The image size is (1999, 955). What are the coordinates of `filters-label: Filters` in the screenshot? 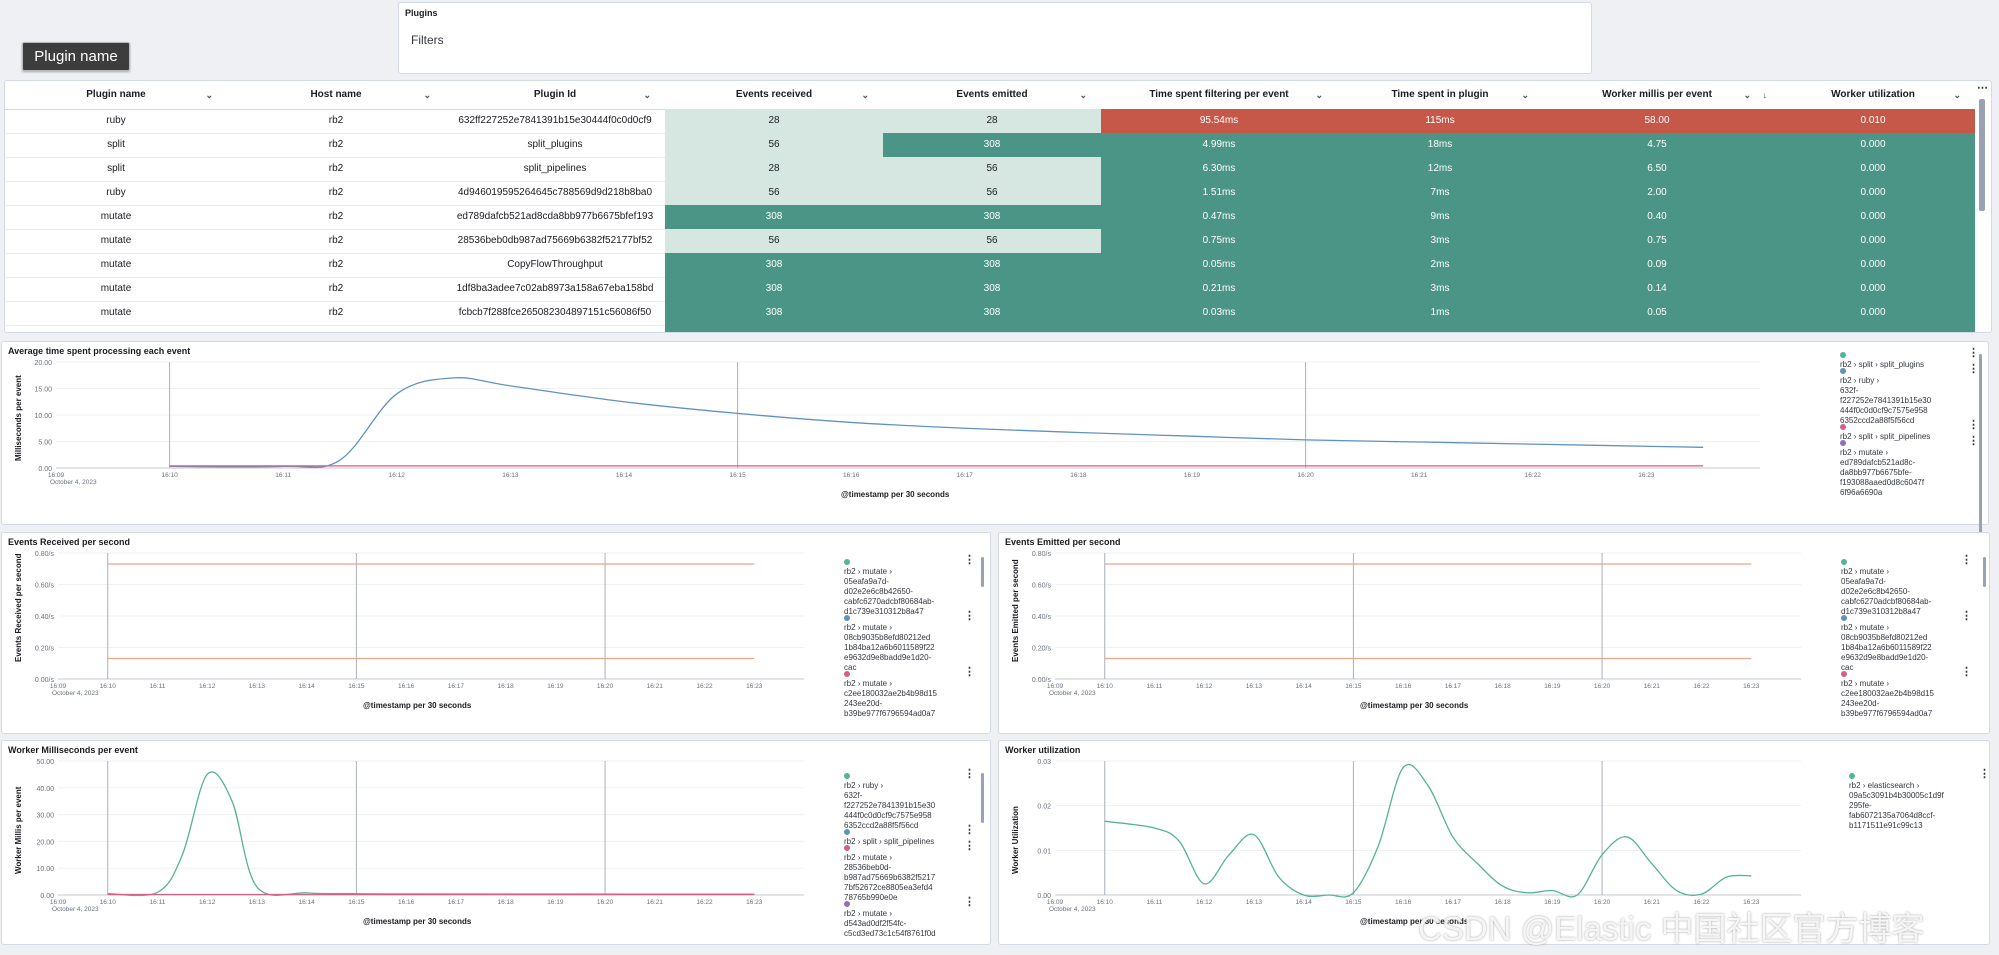 It's located at (427, 40).